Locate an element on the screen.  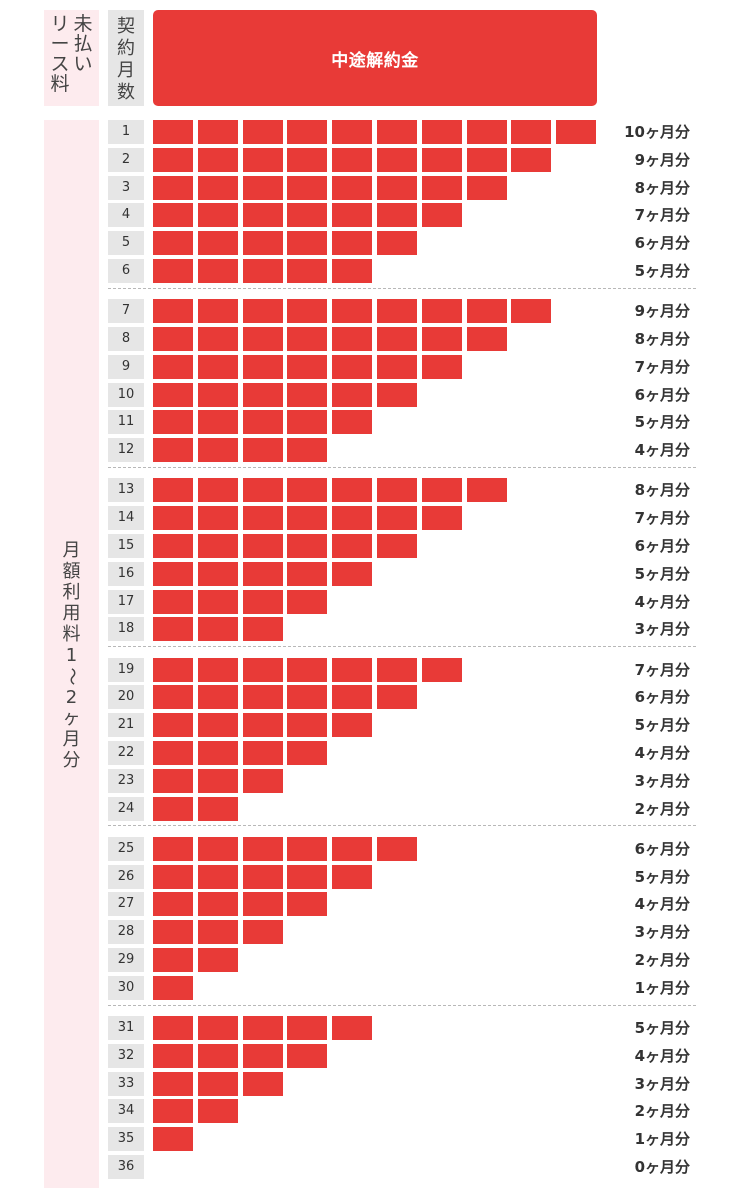
contract-month-label: 33 is located at coordinates (126, 1083).